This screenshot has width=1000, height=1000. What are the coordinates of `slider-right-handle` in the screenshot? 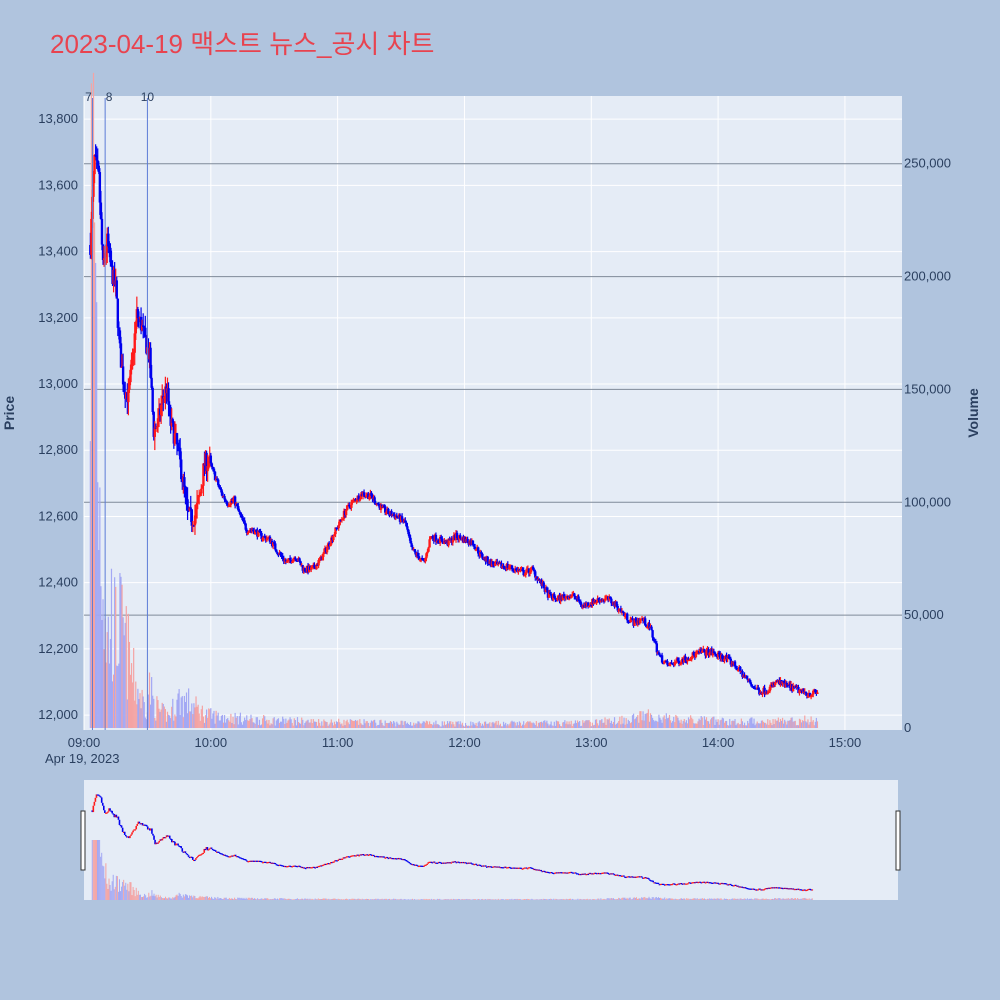 It's located at (898, 840).